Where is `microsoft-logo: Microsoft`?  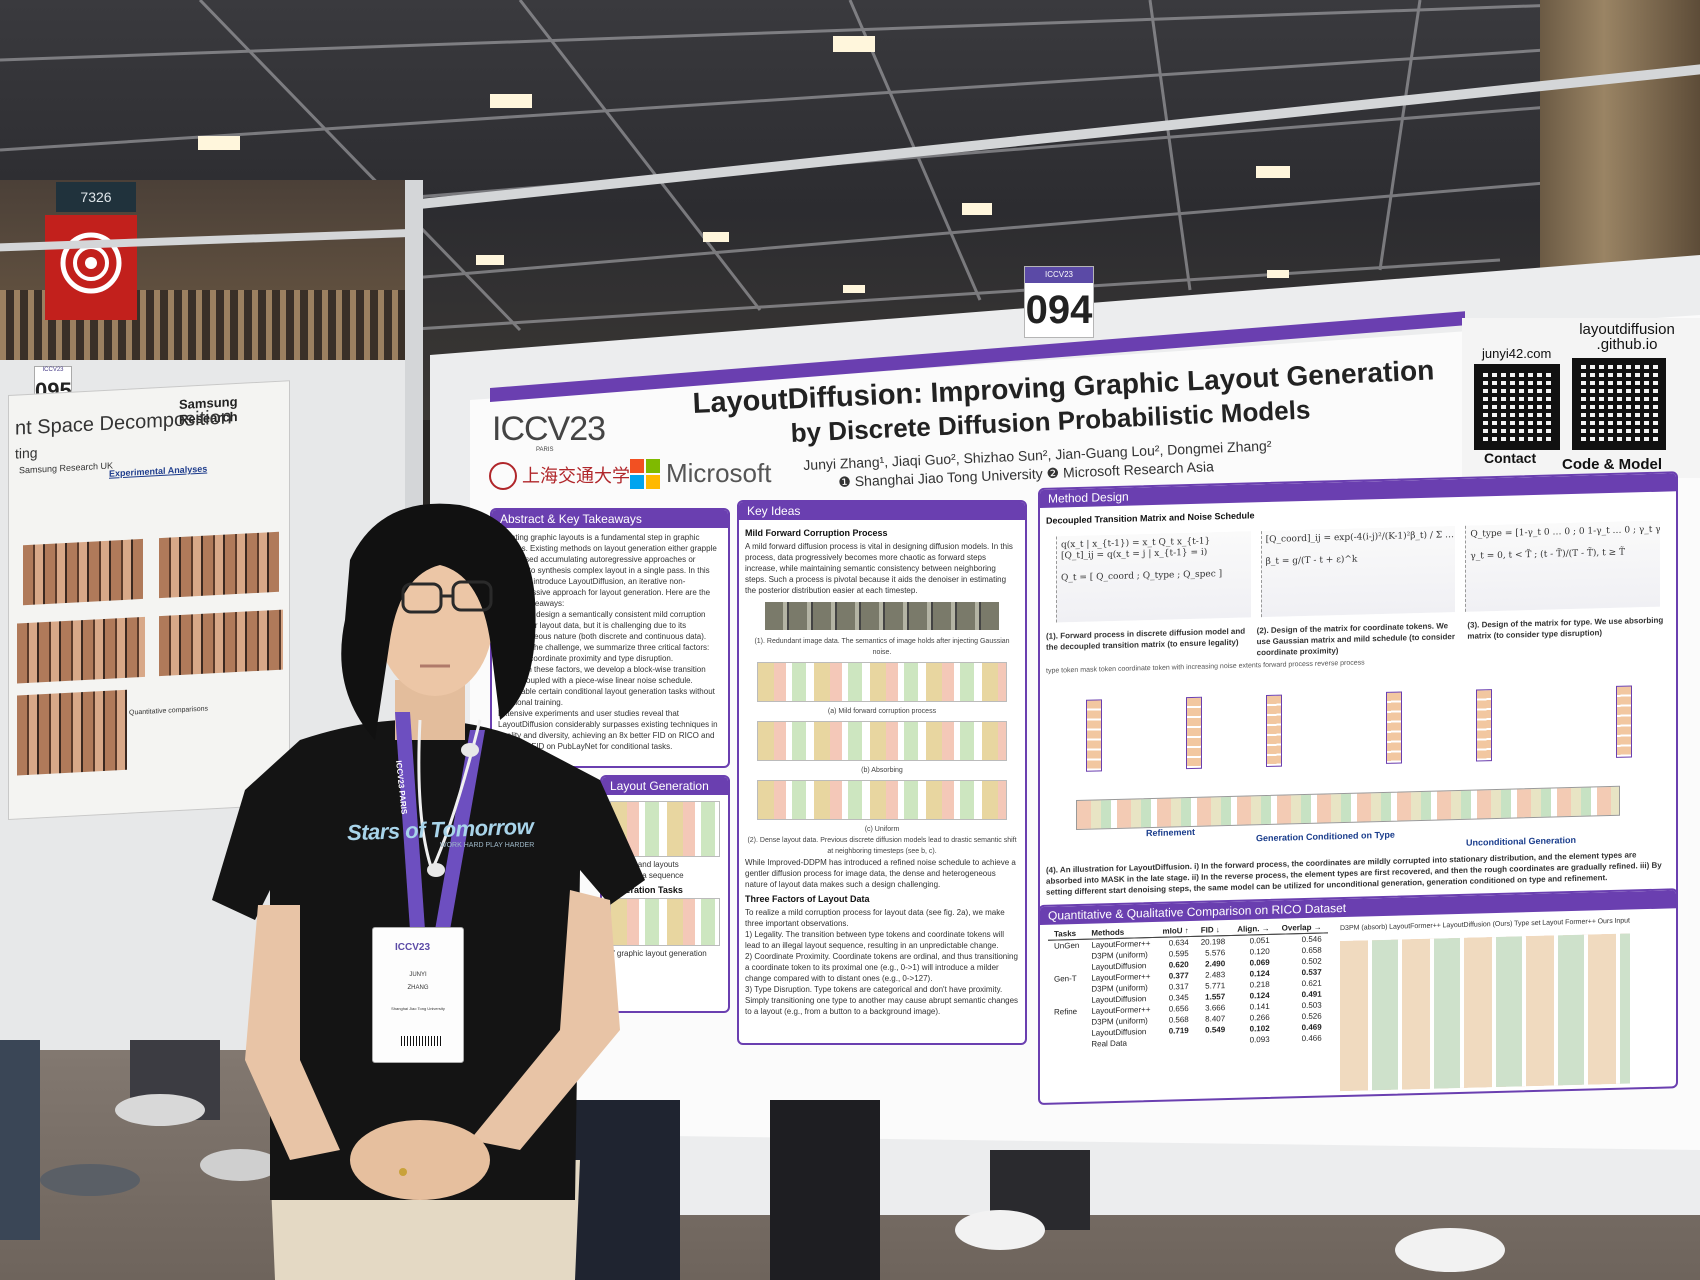 microsoft-logo: Microsoft is located at coordinates (700, 473).